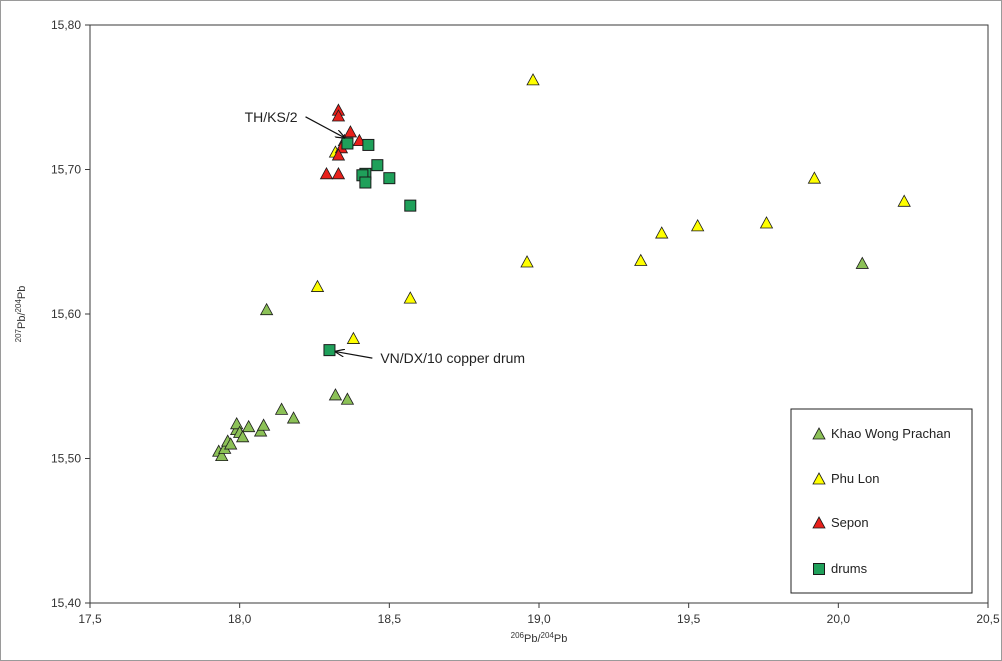 Image resolution: width=1002 pixels, height=661 pixels. Describe the element at coordinates (66, 25) in the screenshot. I see `y-tick-label: 15,80` at that location.